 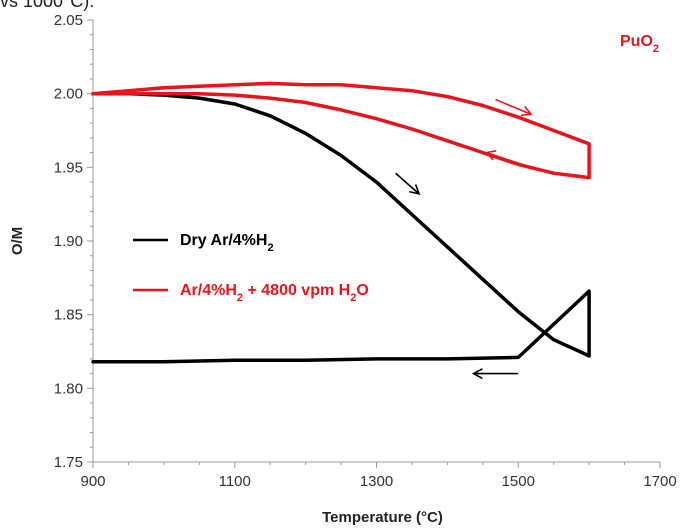 I want to click on legend-entry-1: Dry Ar/4%H2, so click(x=203, y=243).